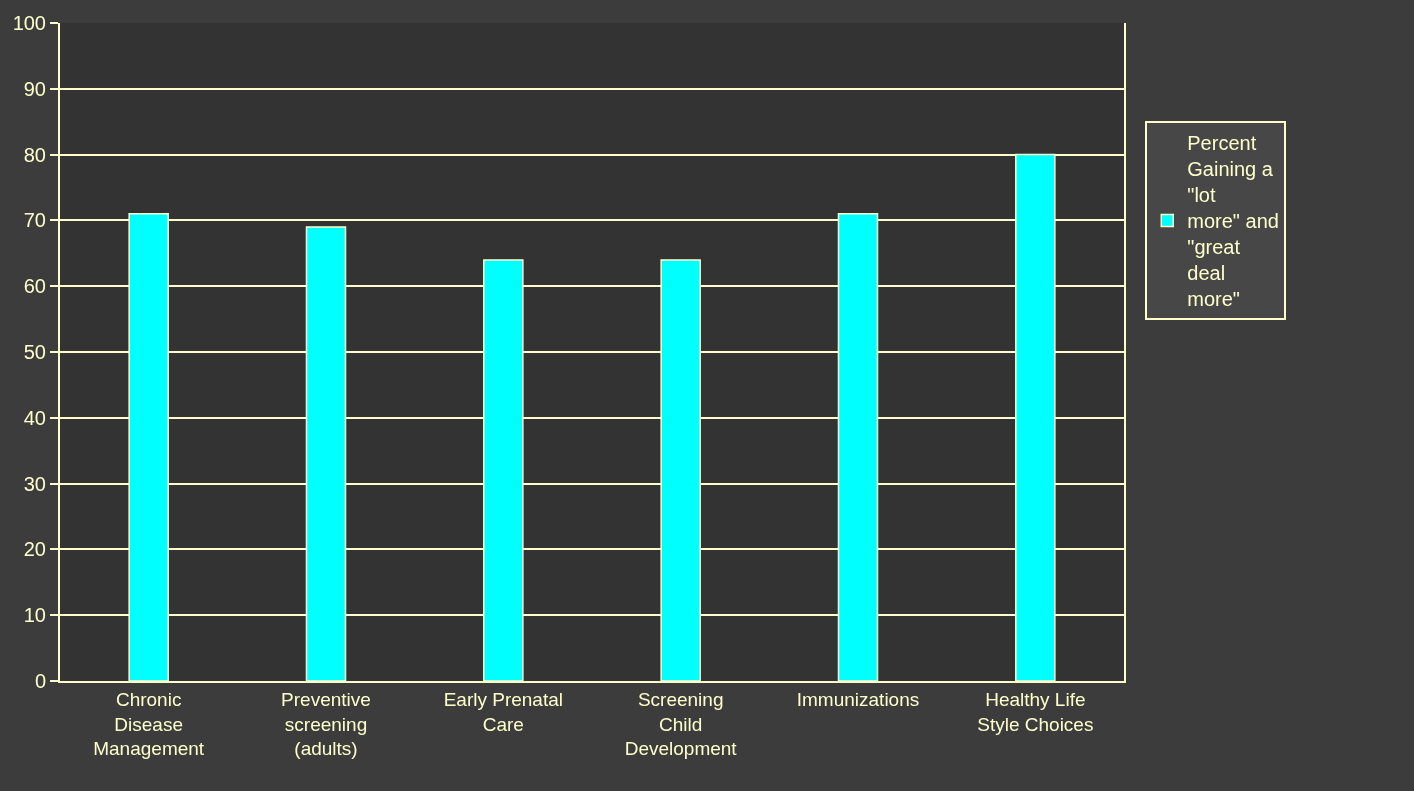  What do you see at coordinates (34, 417) in the screenshot?
I see `y-tick-label: 40` at bounding box center [34, 417].